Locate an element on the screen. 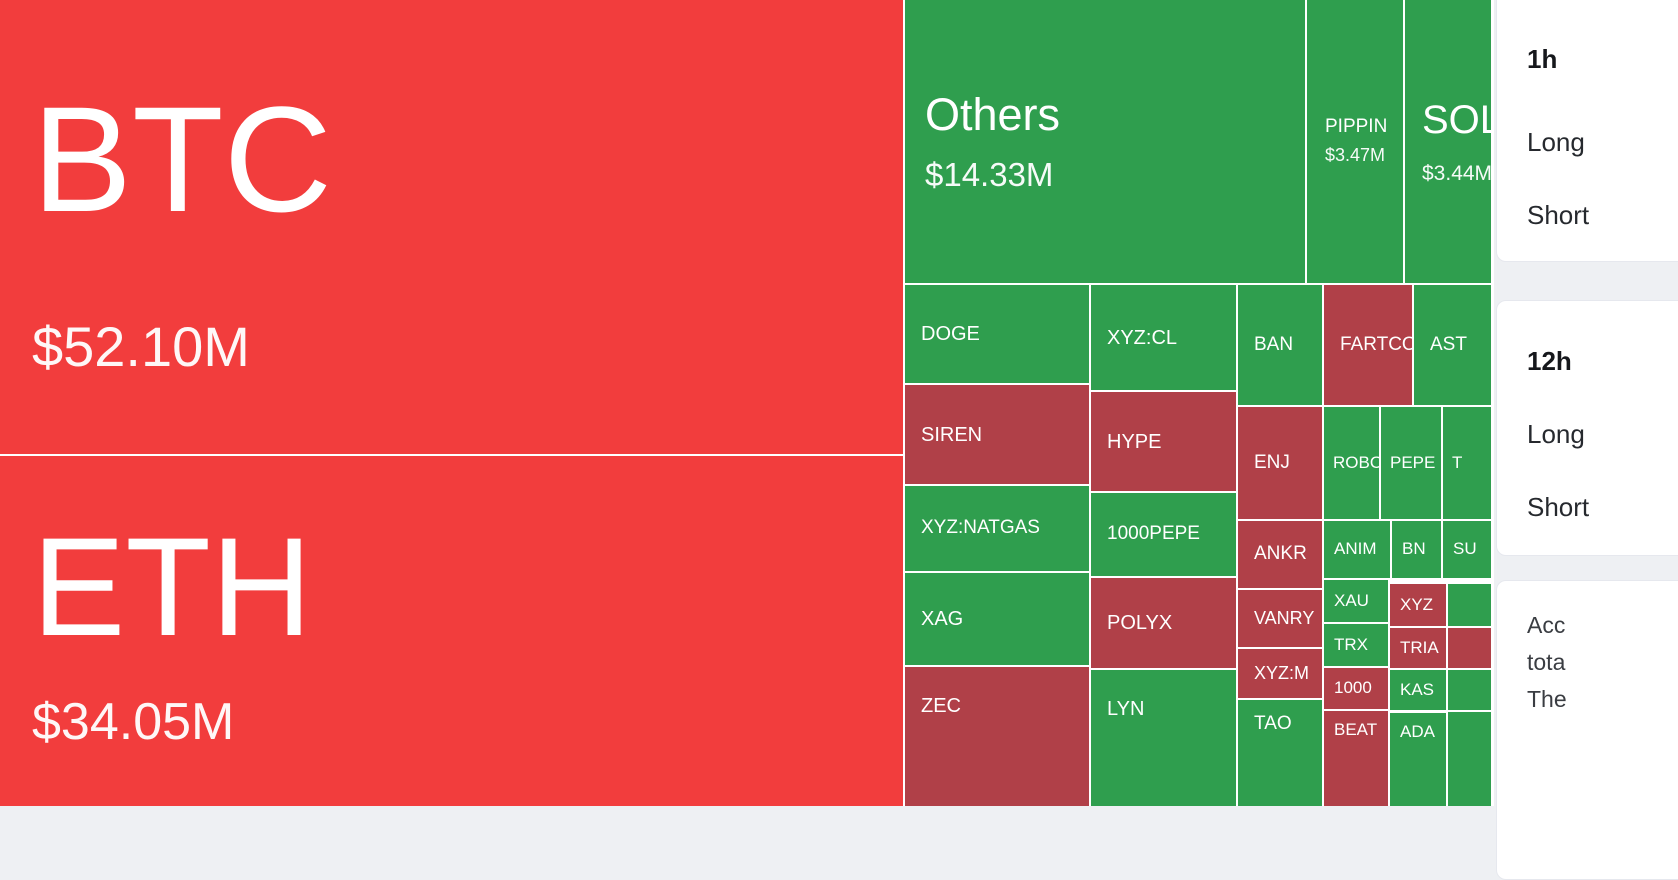  tile-symbol: BEAT is located at coordinates (1356, 729).